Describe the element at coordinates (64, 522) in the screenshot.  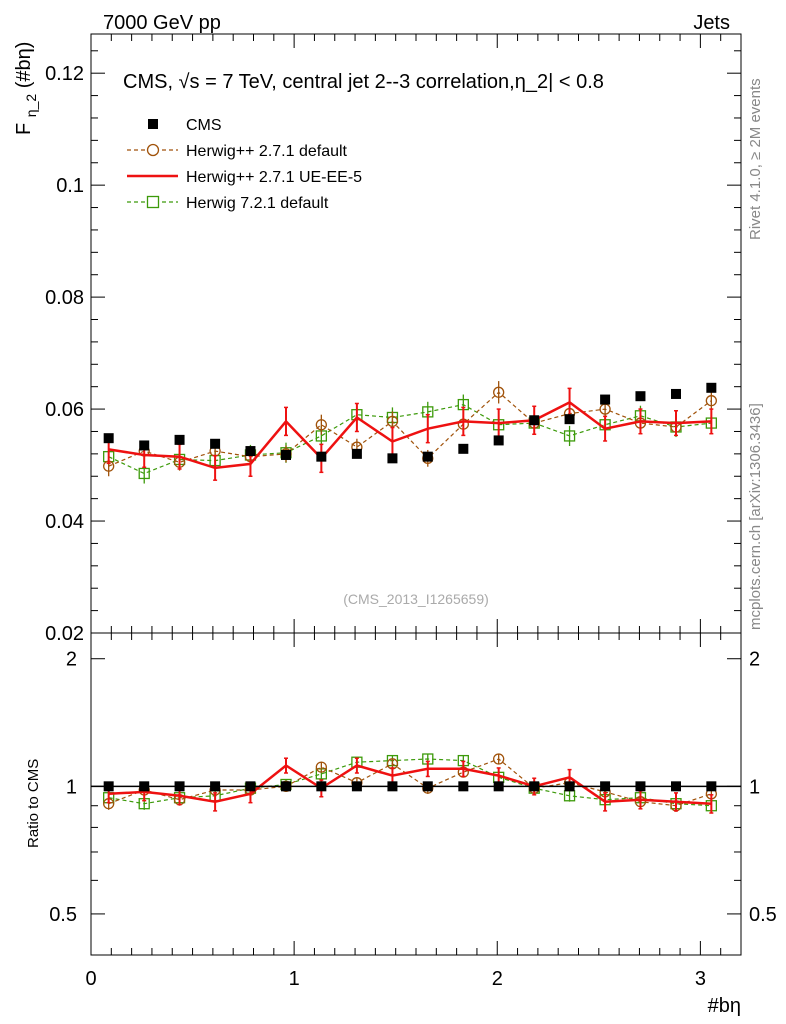
I see `y-tick-label: 0.04` at that location.